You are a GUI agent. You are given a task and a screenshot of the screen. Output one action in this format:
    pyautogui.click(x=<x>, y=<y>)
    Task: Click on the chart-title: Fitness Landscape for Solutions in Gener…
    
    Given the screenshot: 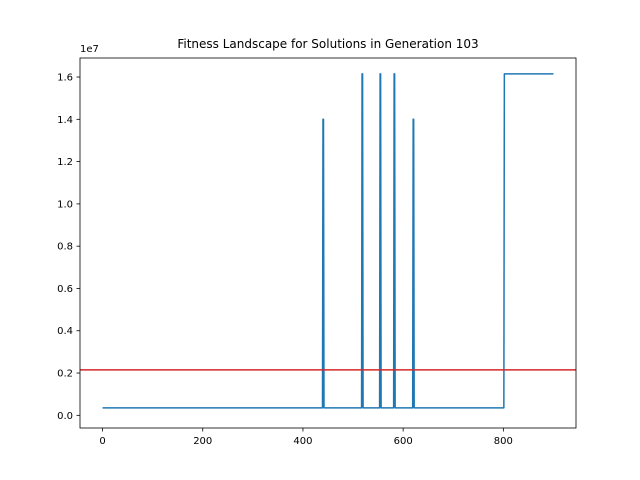 What is the action you would take?
    pyautogui.click(x=327, y=44)
    